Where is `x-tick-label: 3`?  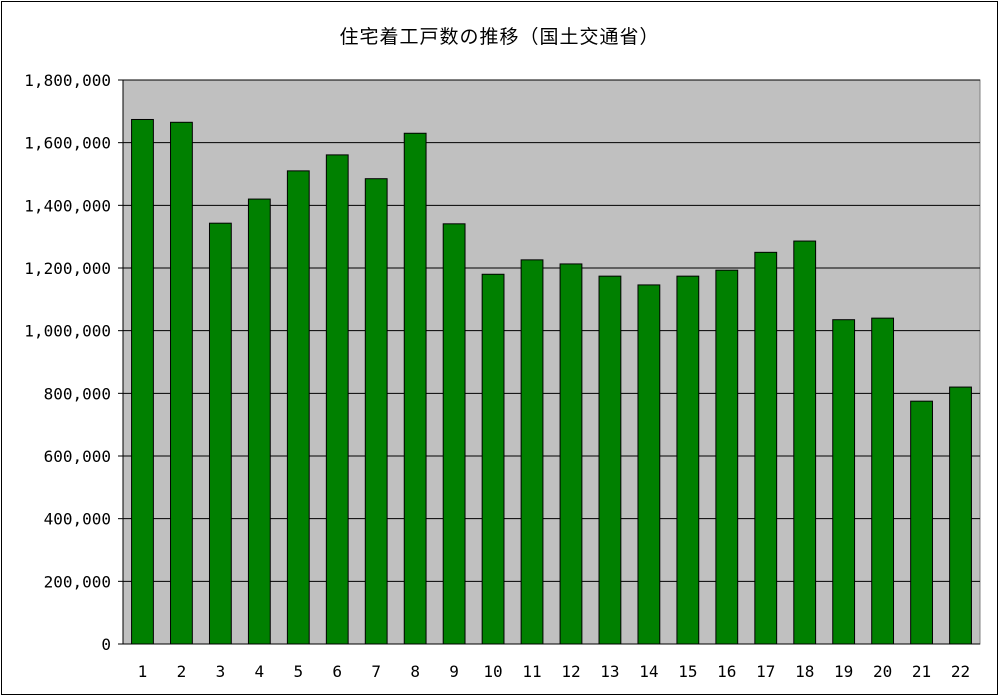
x-tick-label: 3 is located at coordinates (221, 671).